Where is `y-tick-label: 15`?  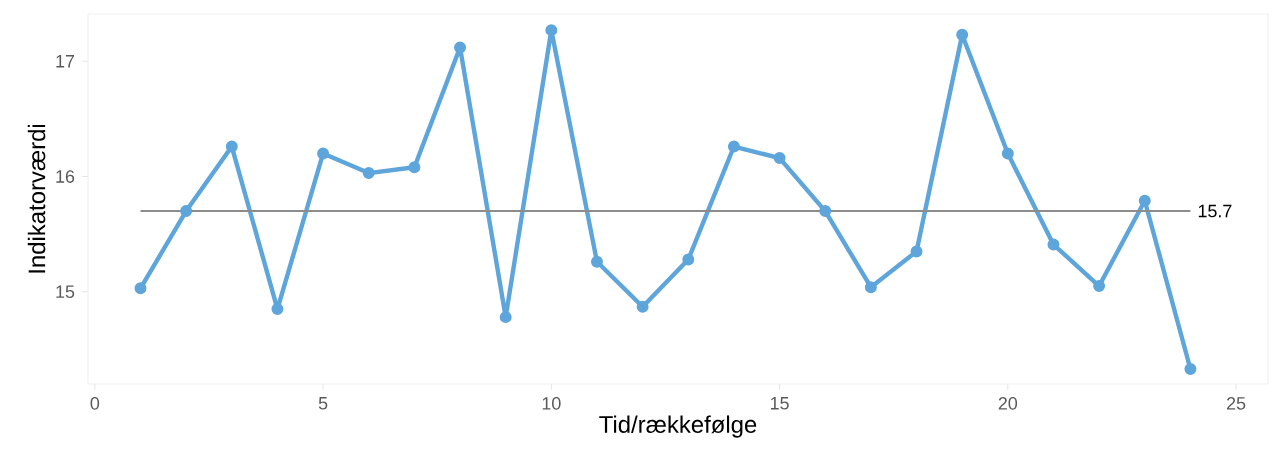 y-tick-label: 15 is located at coordinates (65, 292).